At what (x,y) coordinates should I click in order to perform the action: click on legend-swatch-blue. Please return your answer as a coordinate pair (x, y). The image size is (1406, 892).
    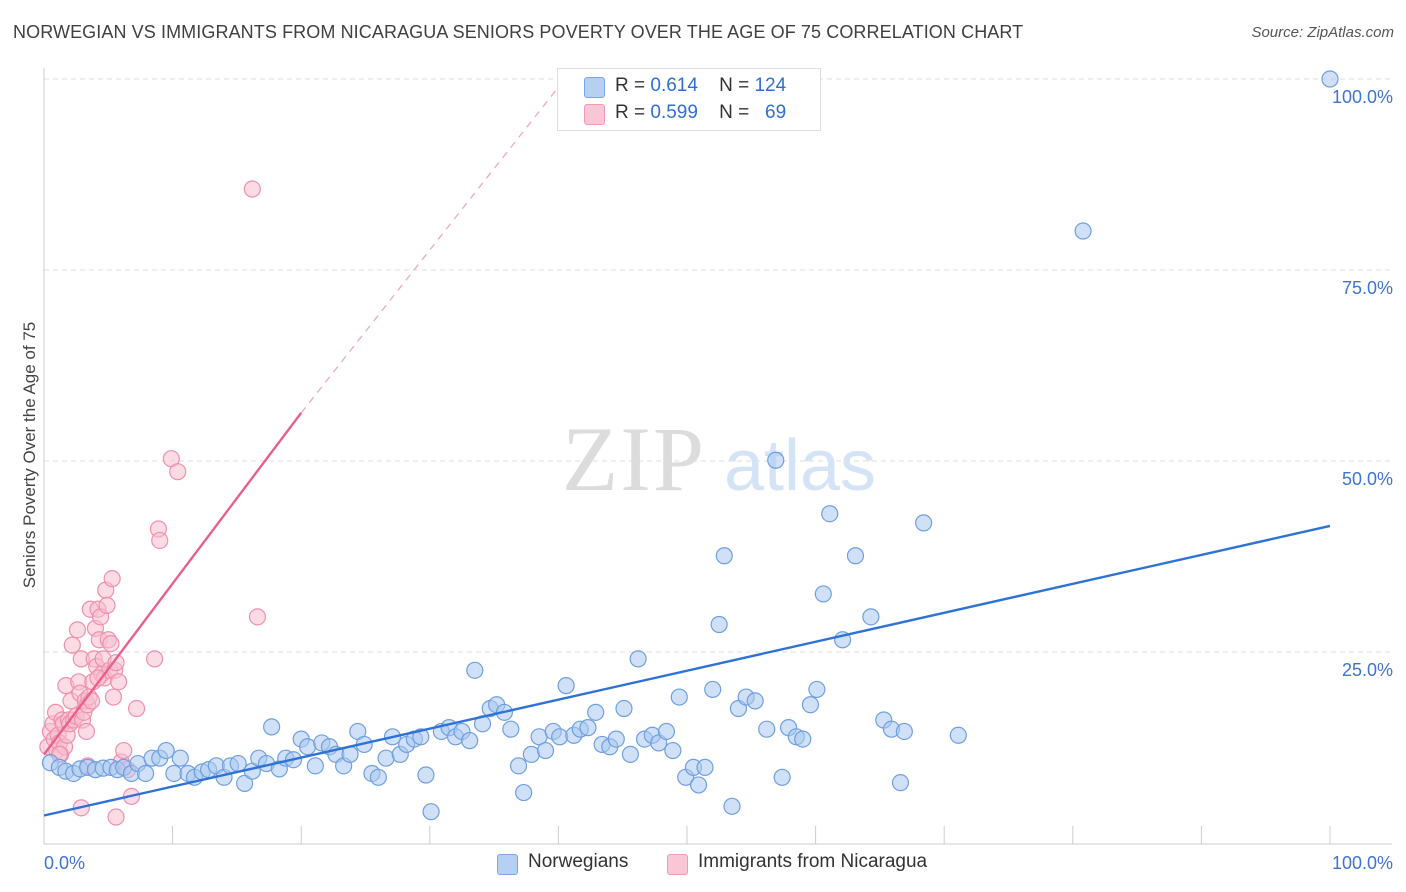
    Looking at the image, I should click on (594, 87).